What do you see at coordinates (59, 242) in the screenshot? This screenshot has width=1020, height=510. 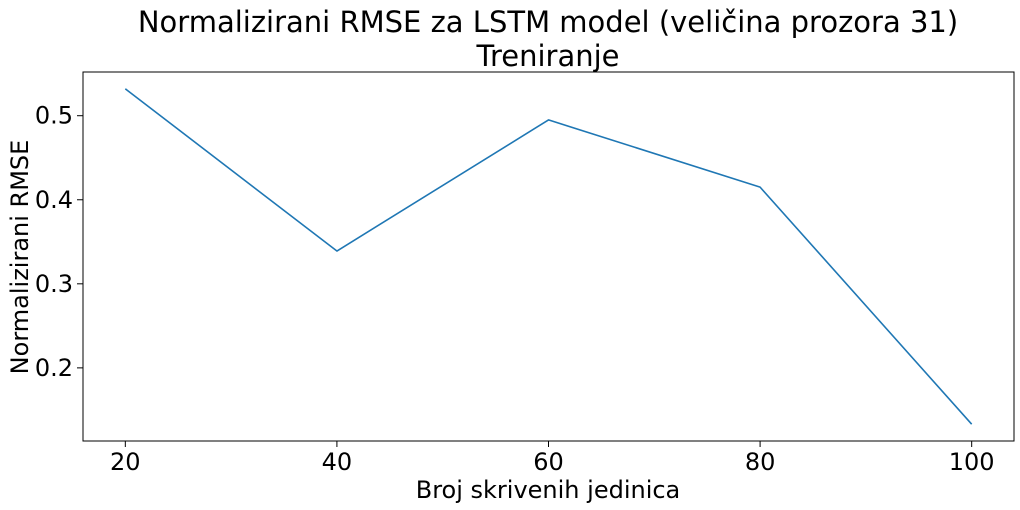 I see `y-axis: 0.2 0.3 0.4 0.5` at bounding box center [59, 242].